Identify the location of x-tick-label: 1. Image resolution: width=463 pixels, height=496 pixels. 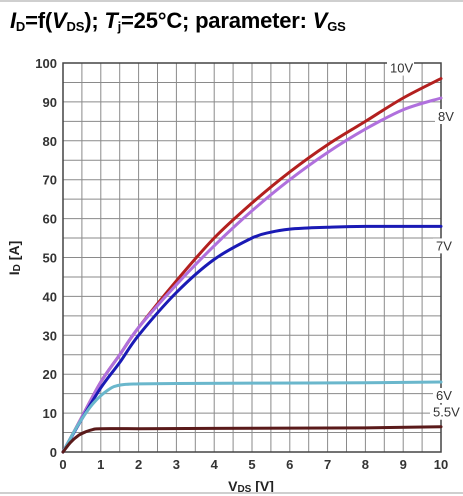
(100, 464).